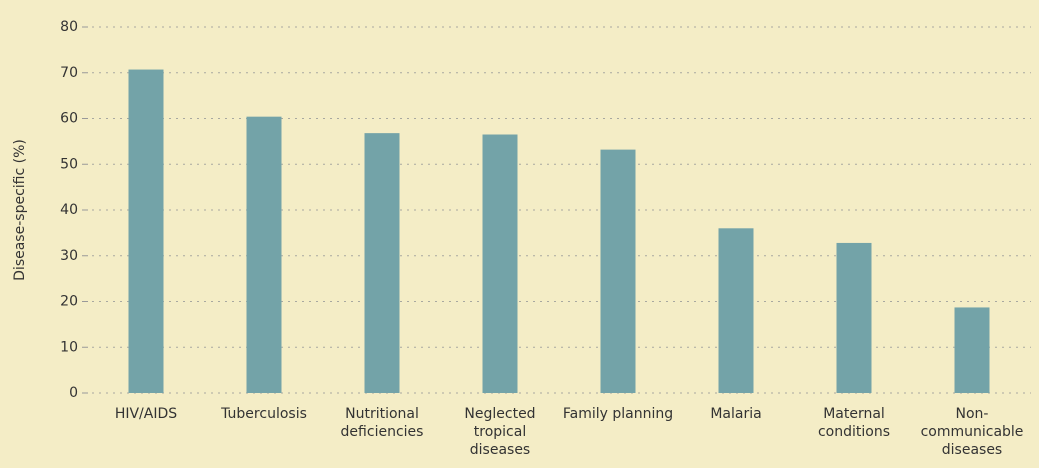  I want to click on x-tick-label: HIV/AIDS, so click(146, 414).